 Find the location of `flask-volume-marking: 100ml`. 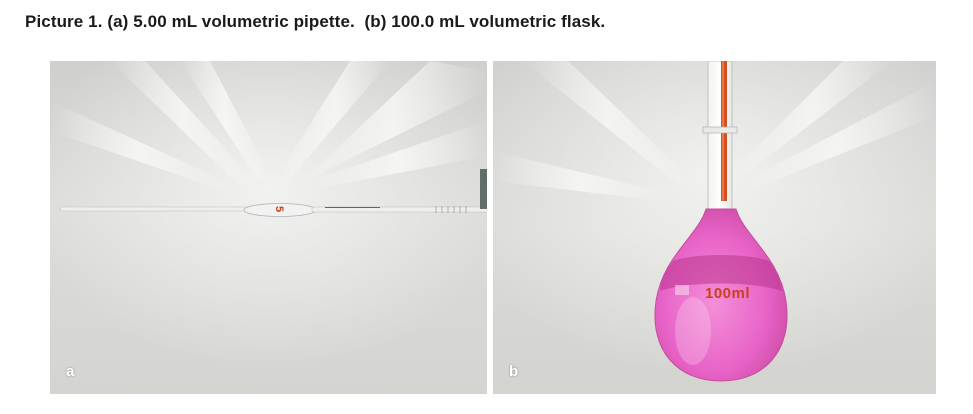

flask-volume-marking: 100ml is located at coordinates (728, 293).